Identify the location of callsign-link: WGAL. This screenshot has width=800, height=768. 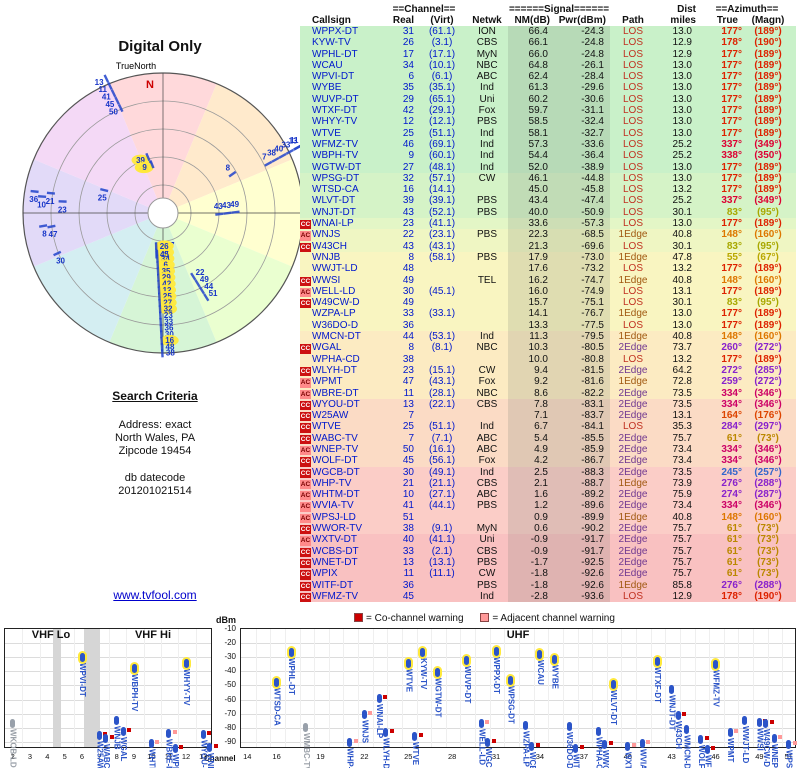
(327, 348).